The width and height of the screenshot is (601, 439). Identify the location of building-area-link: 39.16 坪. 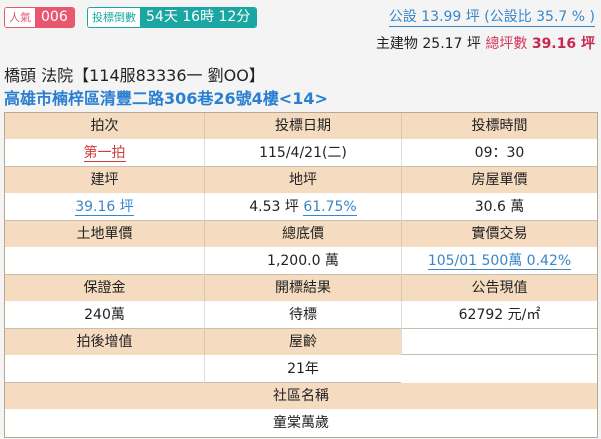
(104, 207).